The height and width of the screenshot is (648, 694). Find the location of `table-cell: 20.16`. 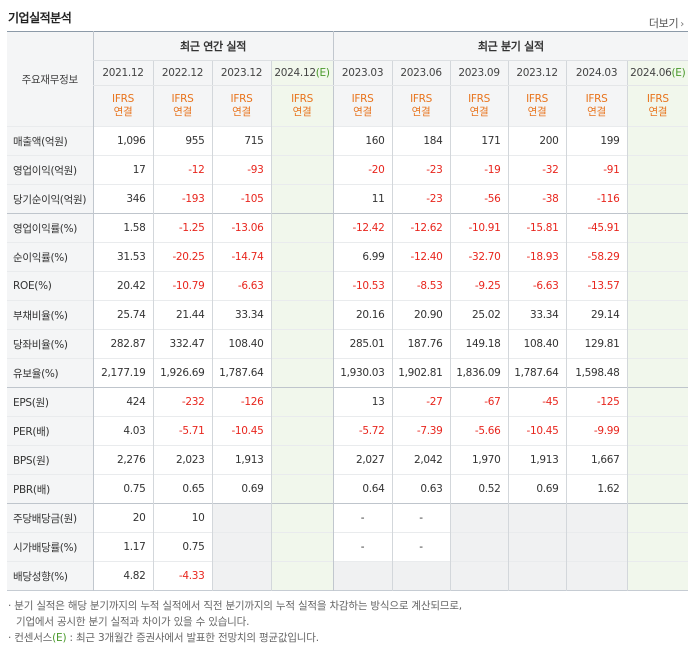

table-cell: 20.16 is located at coordinates (362, 315).